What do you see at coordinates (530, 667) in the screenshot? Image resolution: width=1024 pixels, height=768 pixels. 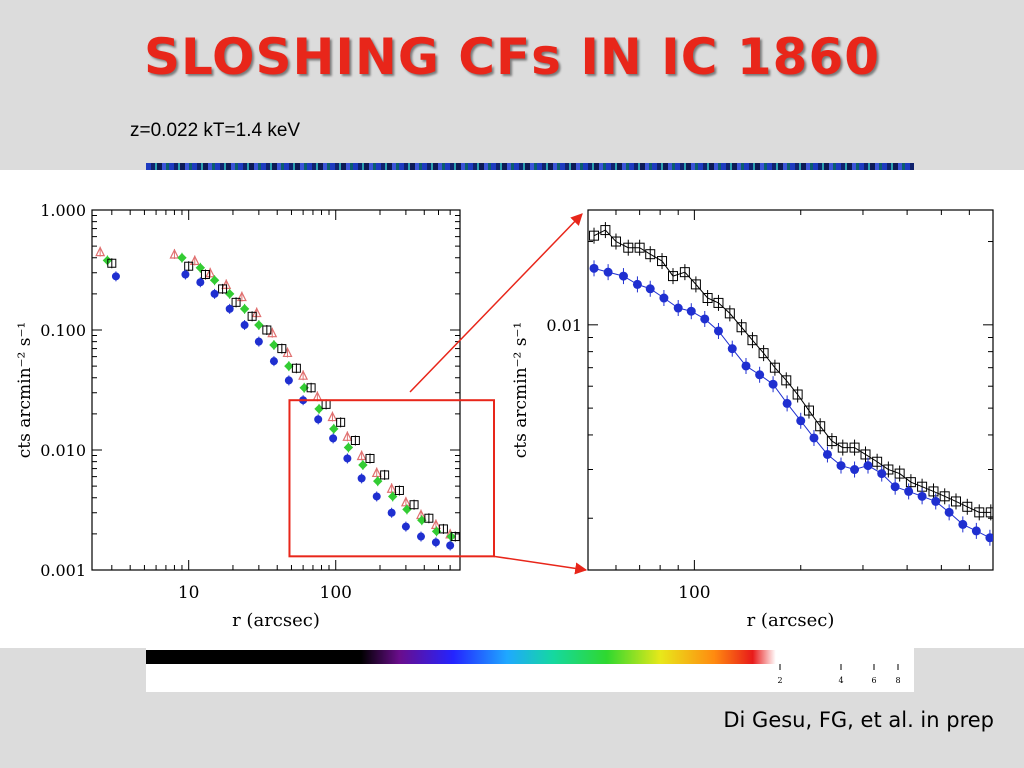 I see `colorbar-svg: 2 4 6 8` at bounding box center [530, 667].